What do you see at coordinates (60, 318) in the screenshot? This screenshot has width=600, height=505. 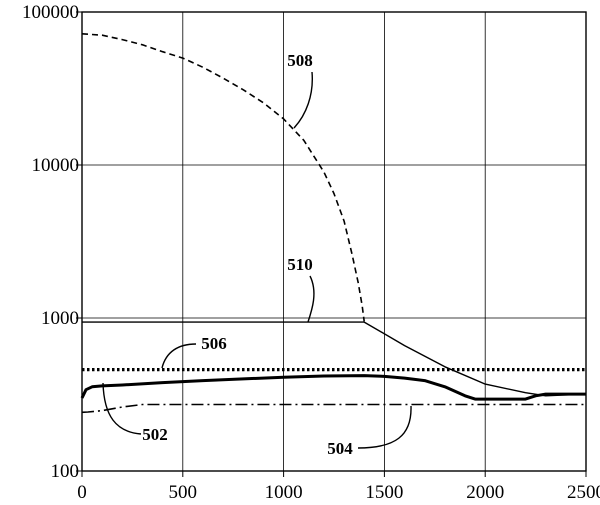 I see `y-tick-label: 1000` at bounding box center [60, 318].